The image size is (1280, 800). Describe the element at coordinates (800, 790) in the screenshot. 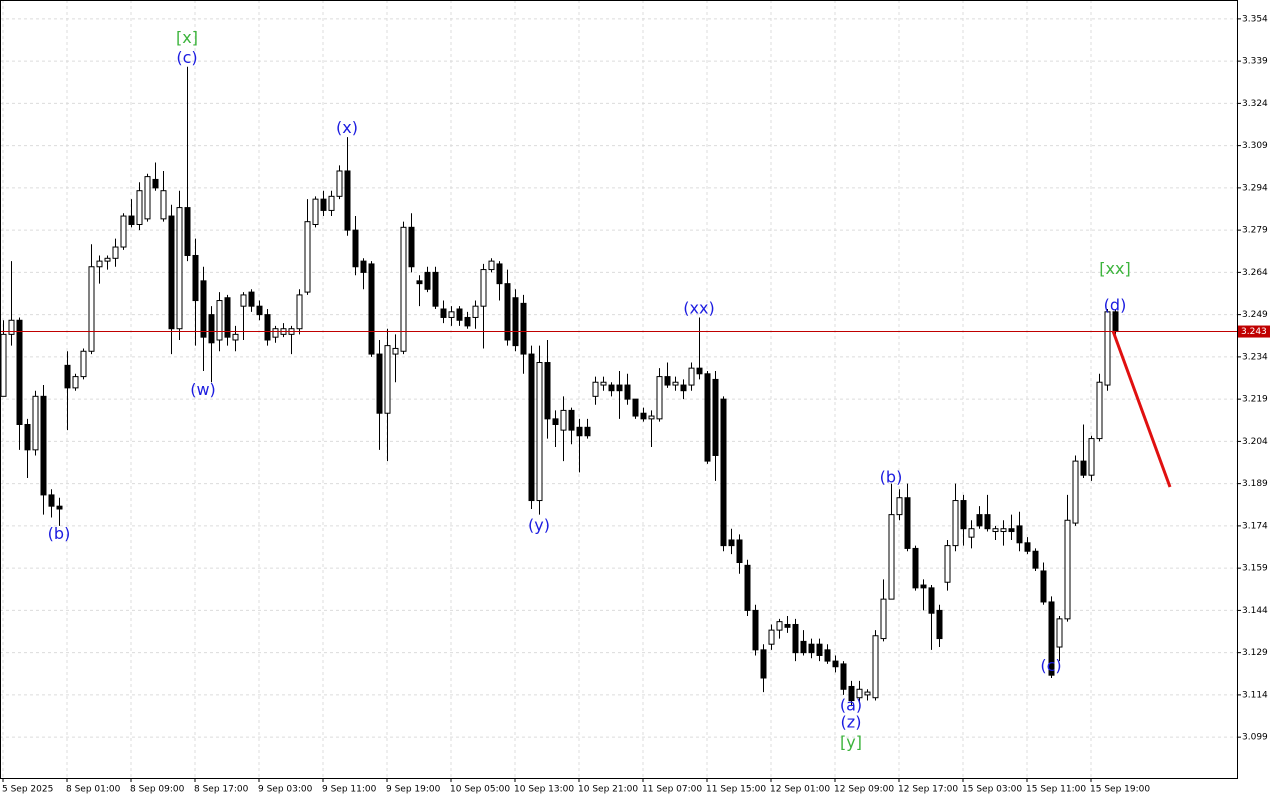

I see `x-tick-label: 12 Sep 01:00` at that location.